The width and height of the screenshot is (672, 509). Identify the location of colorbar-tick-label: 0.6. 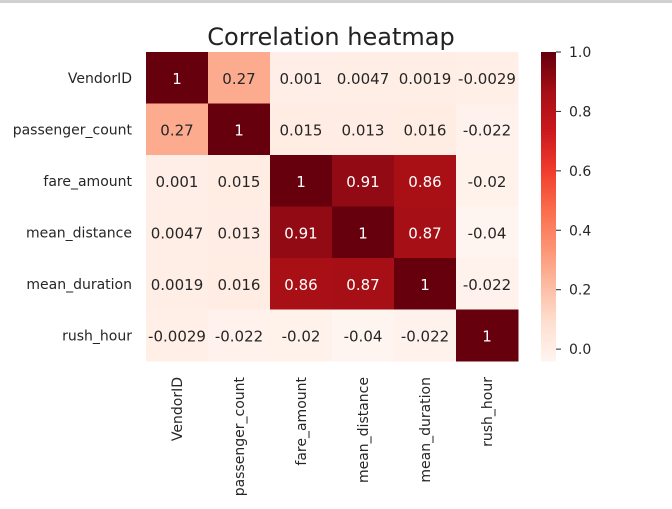
(580, 172).